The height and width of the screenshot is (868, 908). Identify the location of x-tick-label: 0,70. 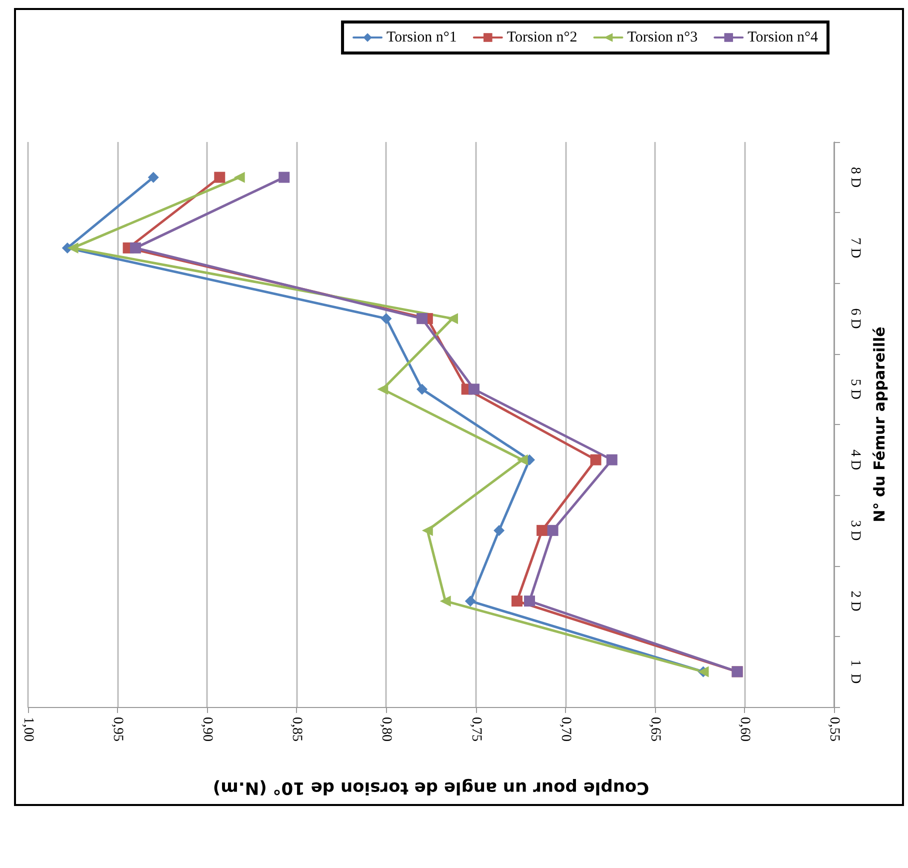
(565, 729).